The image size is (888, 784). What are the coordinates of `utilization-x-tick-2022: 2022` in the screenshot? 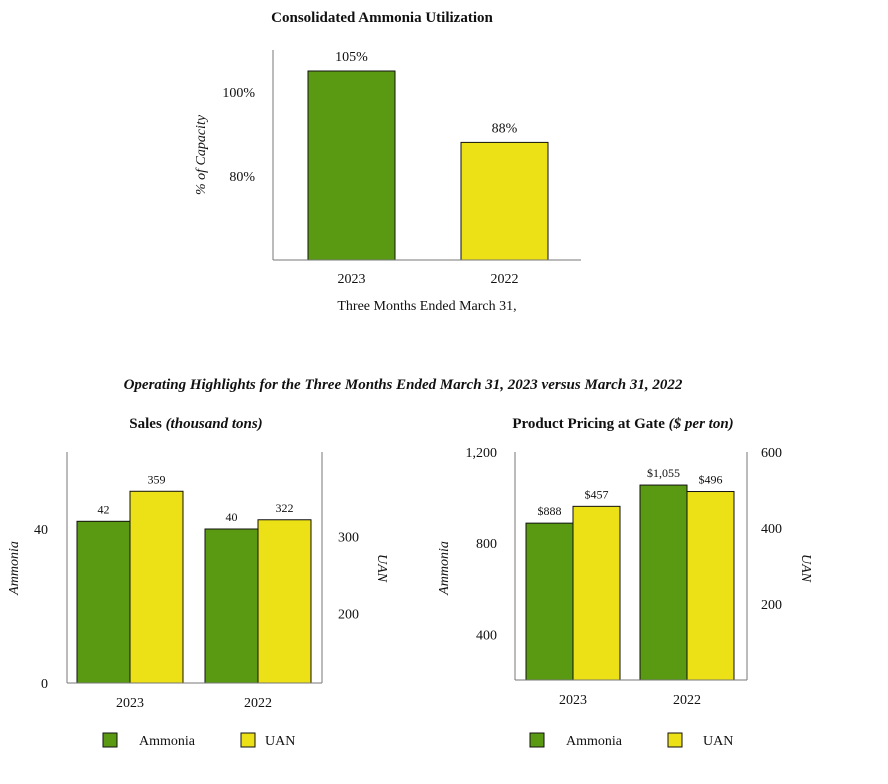 It's located at (505, 279).